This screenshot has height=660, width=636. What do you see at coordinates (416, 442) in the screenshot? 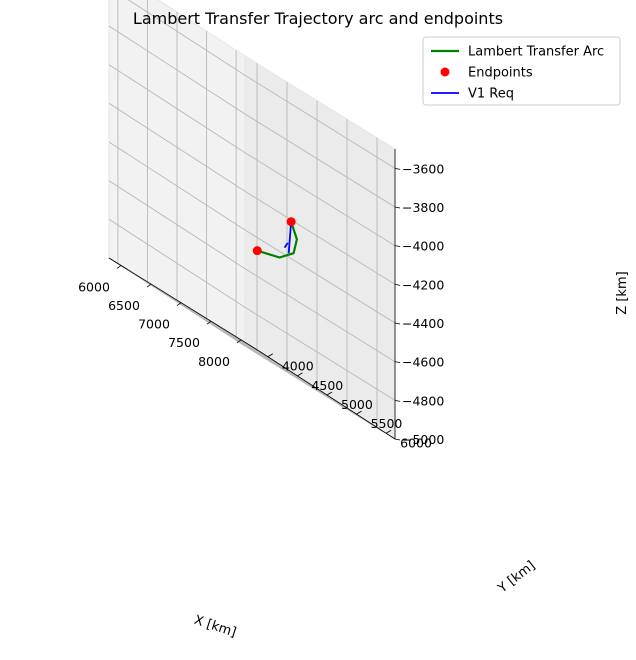
I see `y-tick-label: 6000` at bounding box center [416, 442].